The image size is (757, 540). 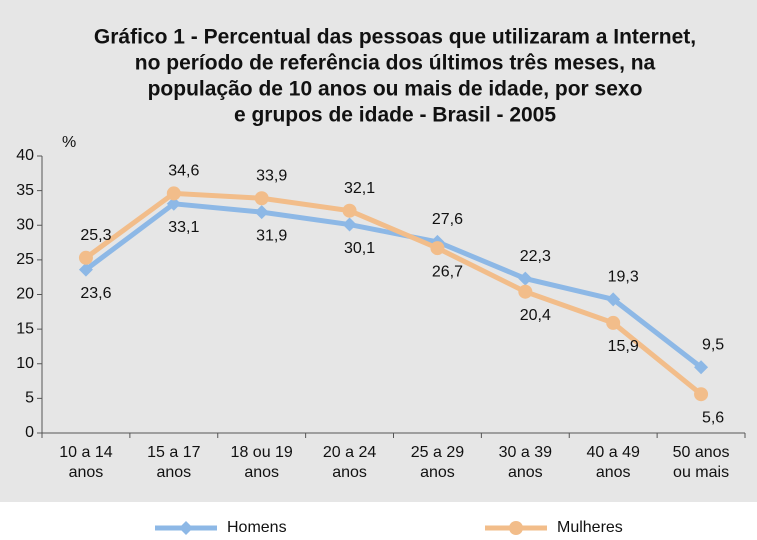 What do you see at coordinates (25, 224) in the screenshot?
I see `y-tick-label: 30` at bounding box center [25, 224].